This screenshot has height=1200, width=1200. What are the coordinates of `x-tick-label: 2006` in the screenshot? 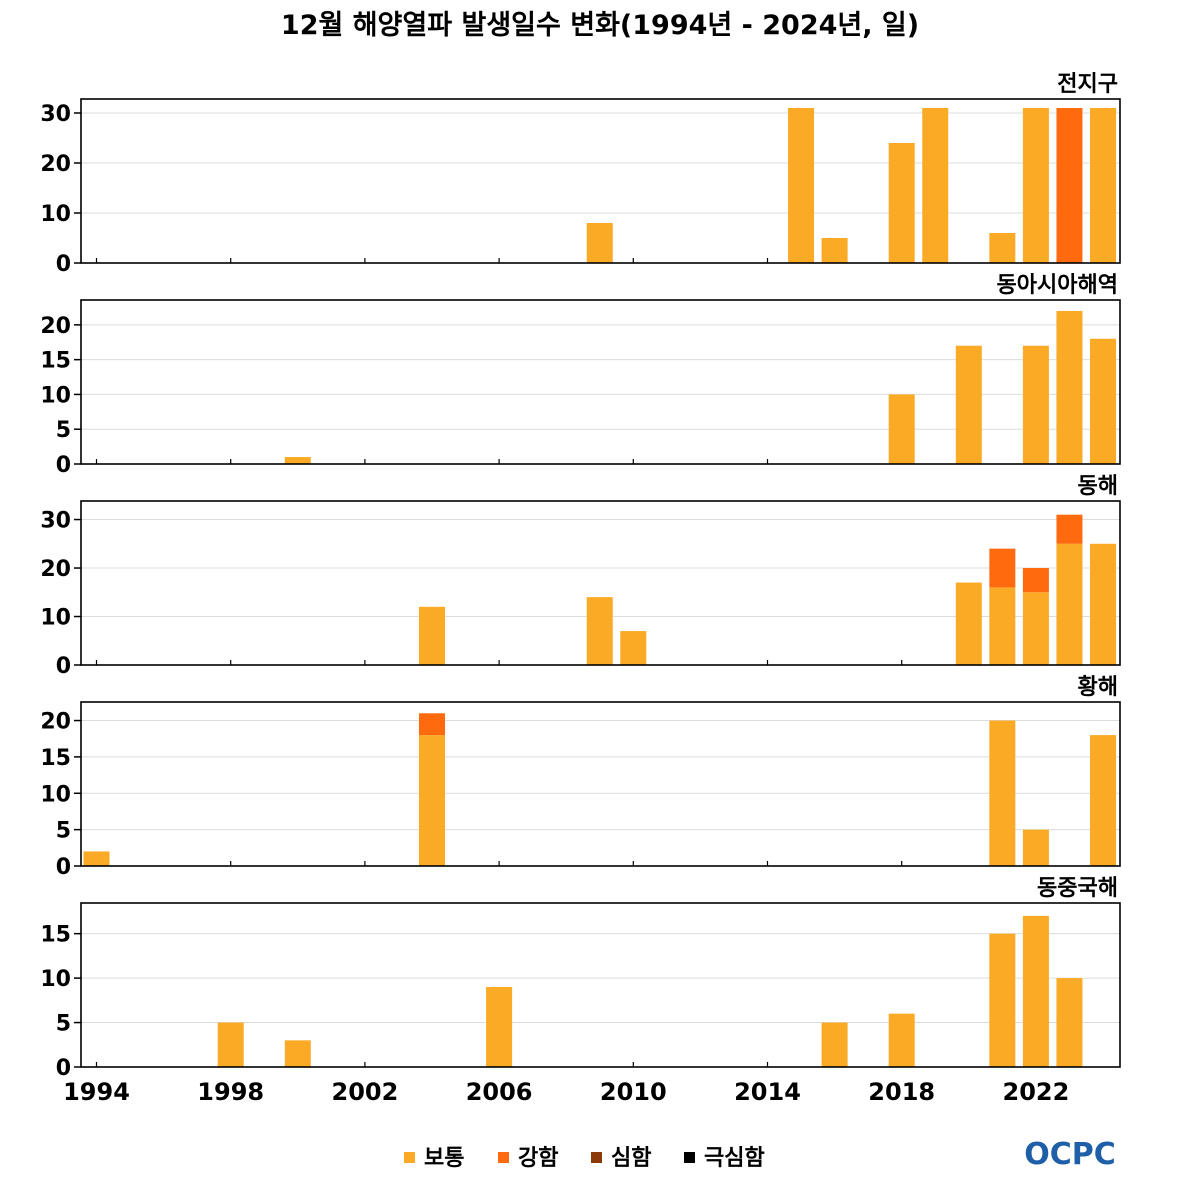 It's located at (499, 1092).